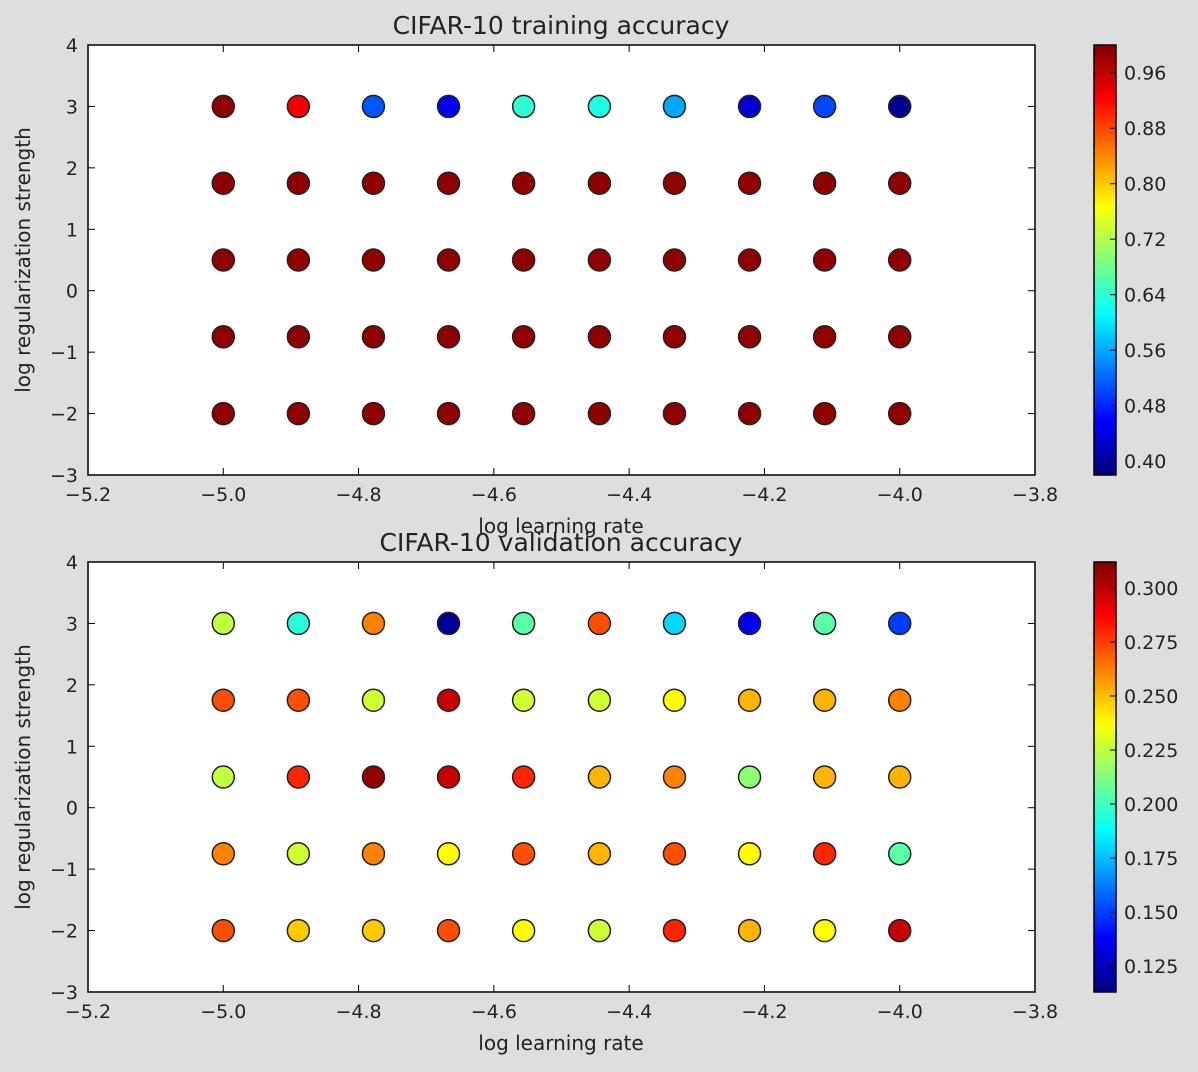  I want to click on y-tick-label: 2, so click(72, 169).